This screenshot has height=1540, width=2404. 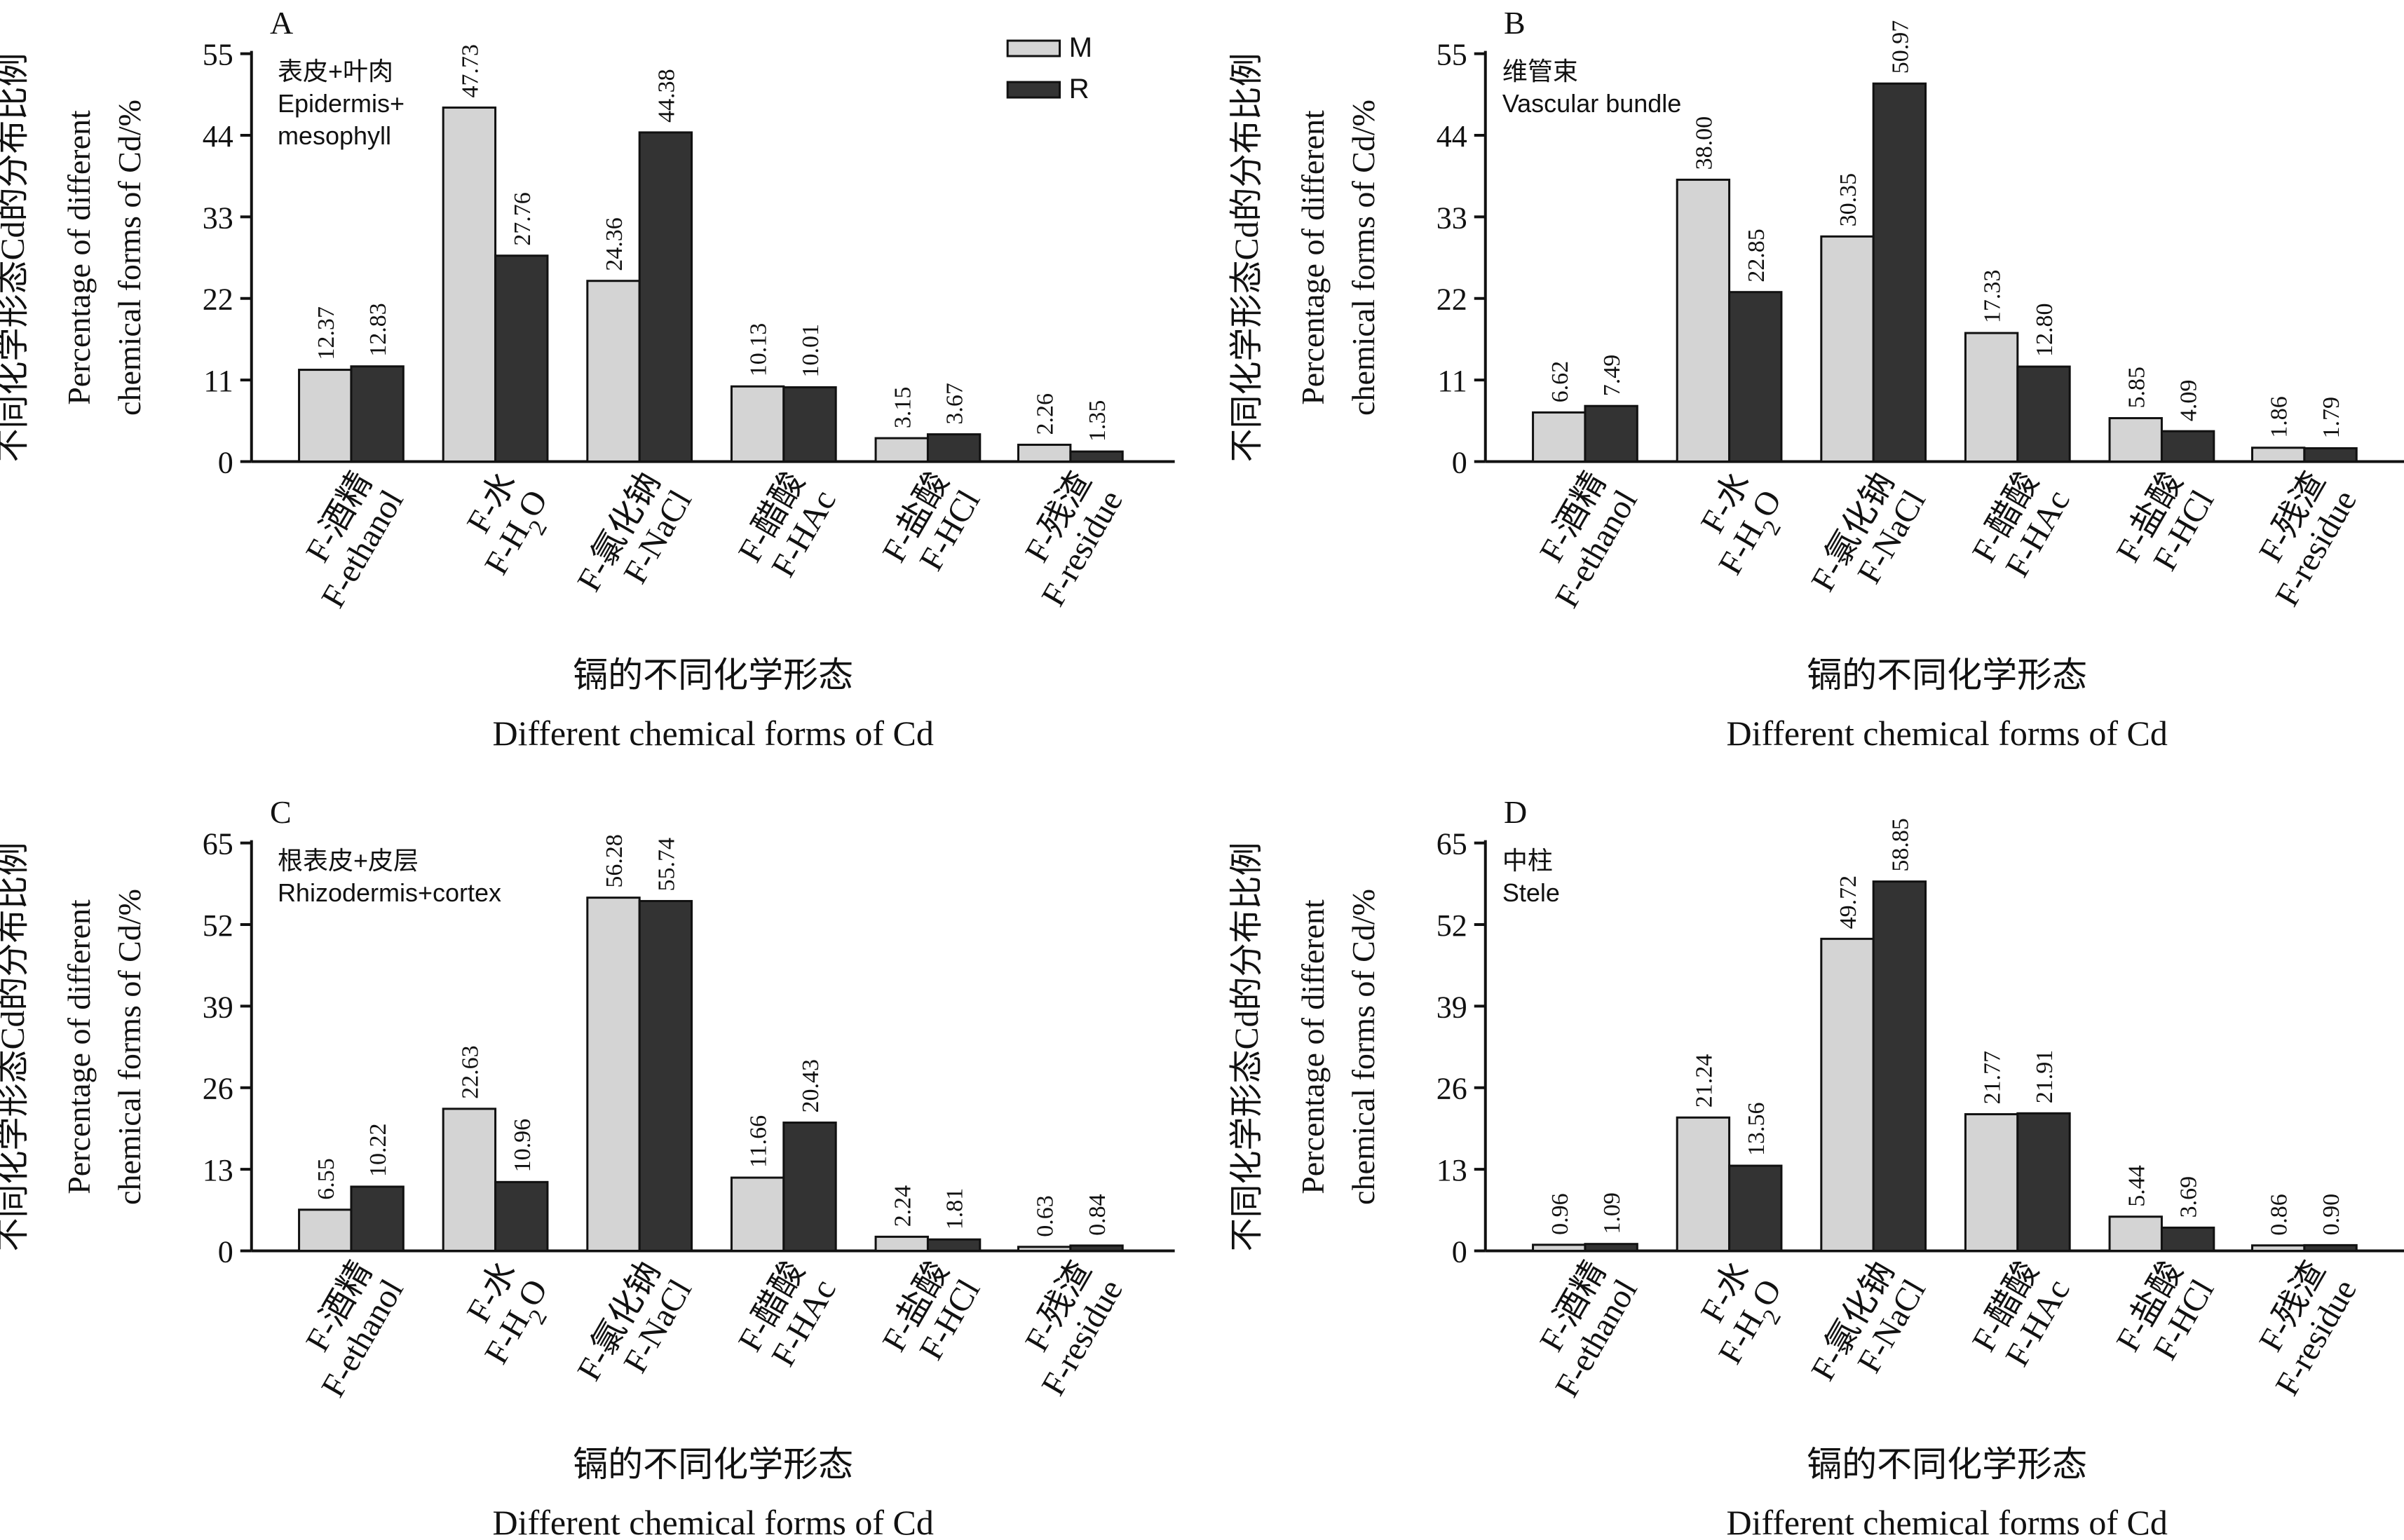 I want to click on panel-label: D, so click(x=1515, y=812).